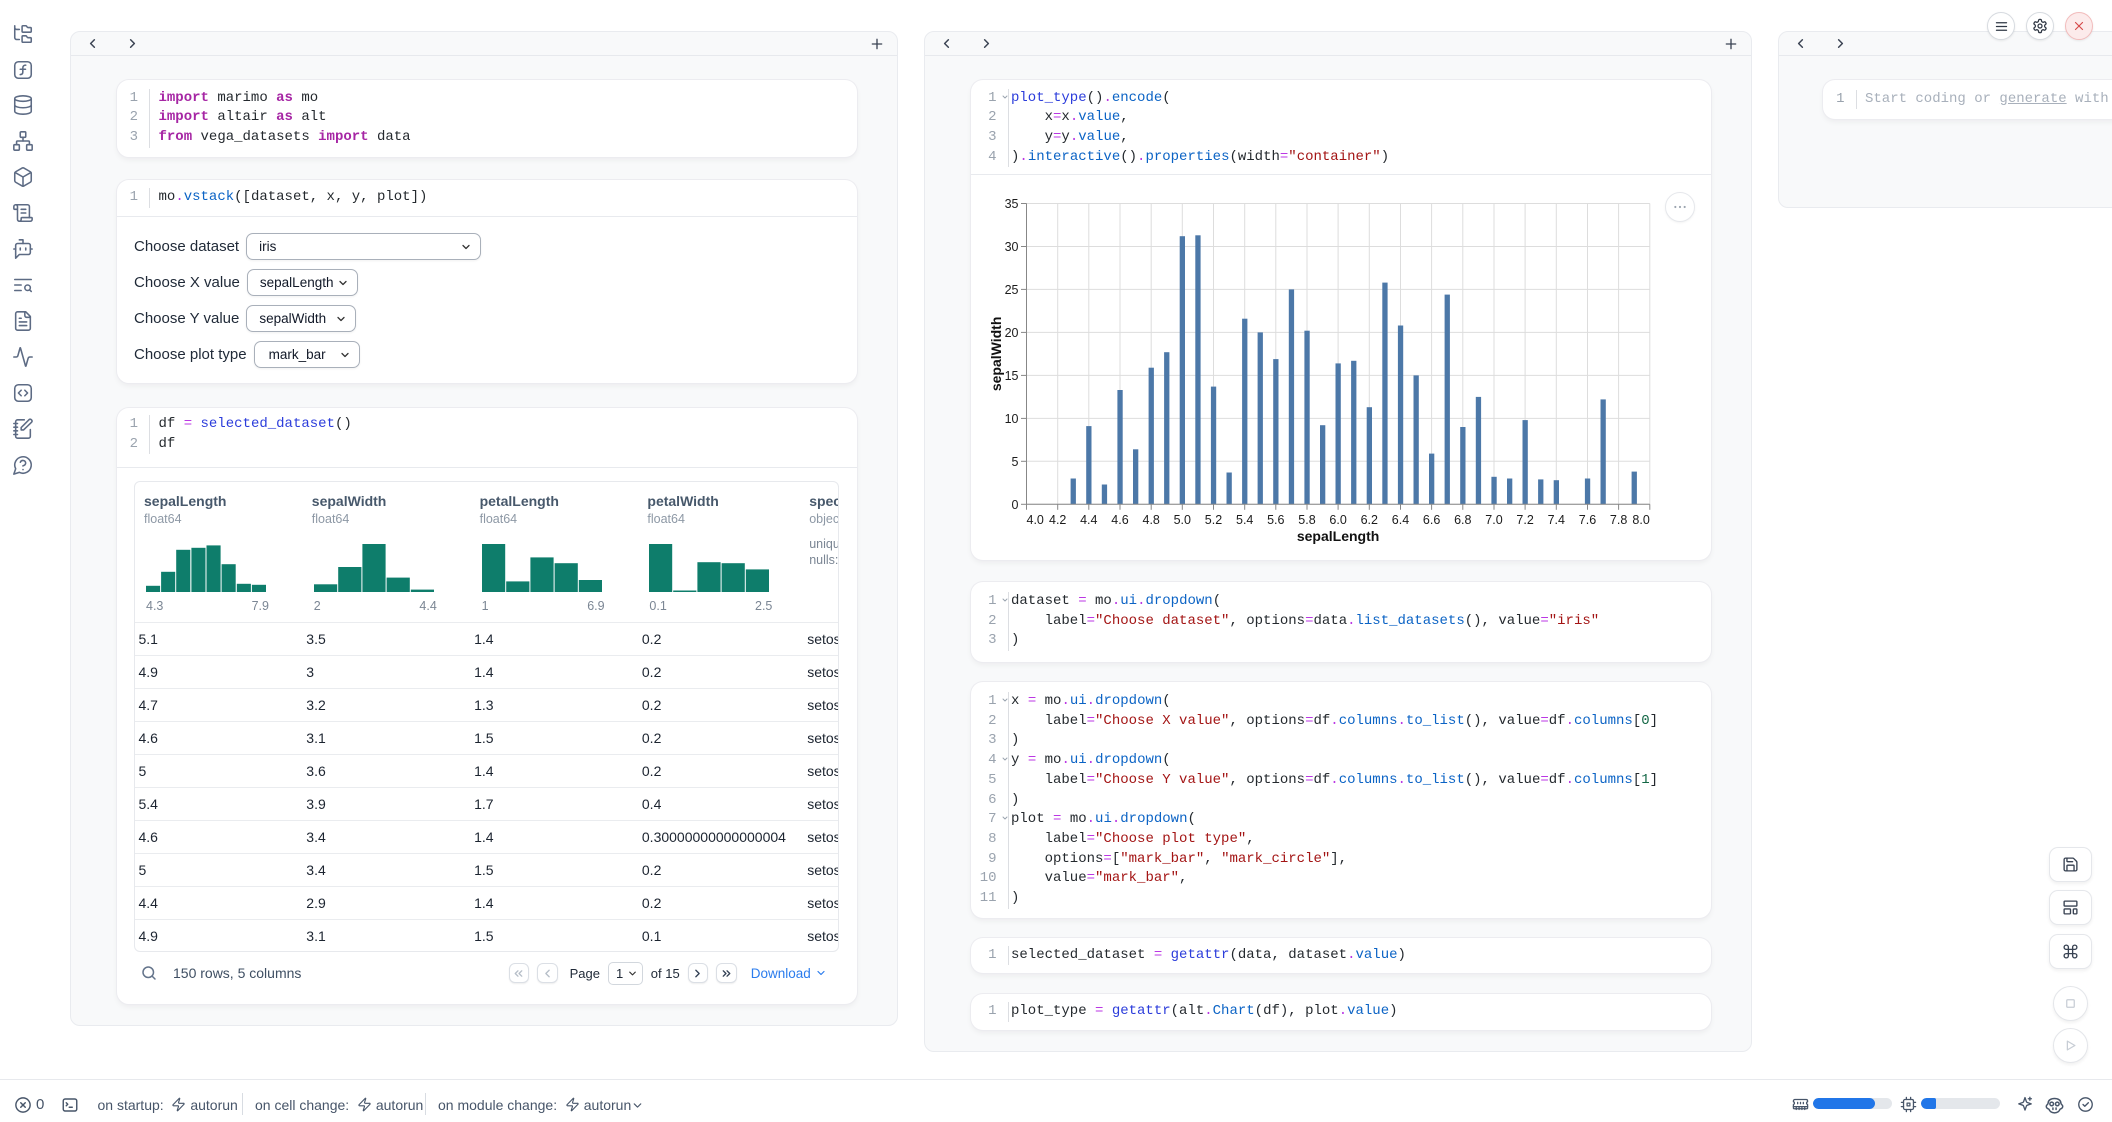 The image size is (2112, 1122). I want to click on svg-text: 20, so click(1011, 333).